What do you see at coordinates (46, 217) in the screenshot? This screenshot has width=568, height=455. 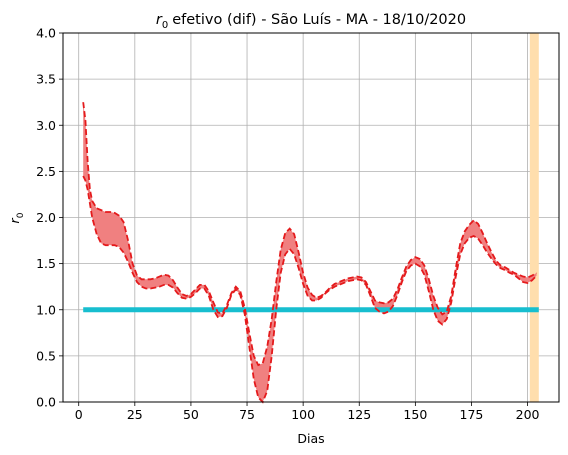 I see `y-tick-label: 2.0` at bounding box center [46, 217].